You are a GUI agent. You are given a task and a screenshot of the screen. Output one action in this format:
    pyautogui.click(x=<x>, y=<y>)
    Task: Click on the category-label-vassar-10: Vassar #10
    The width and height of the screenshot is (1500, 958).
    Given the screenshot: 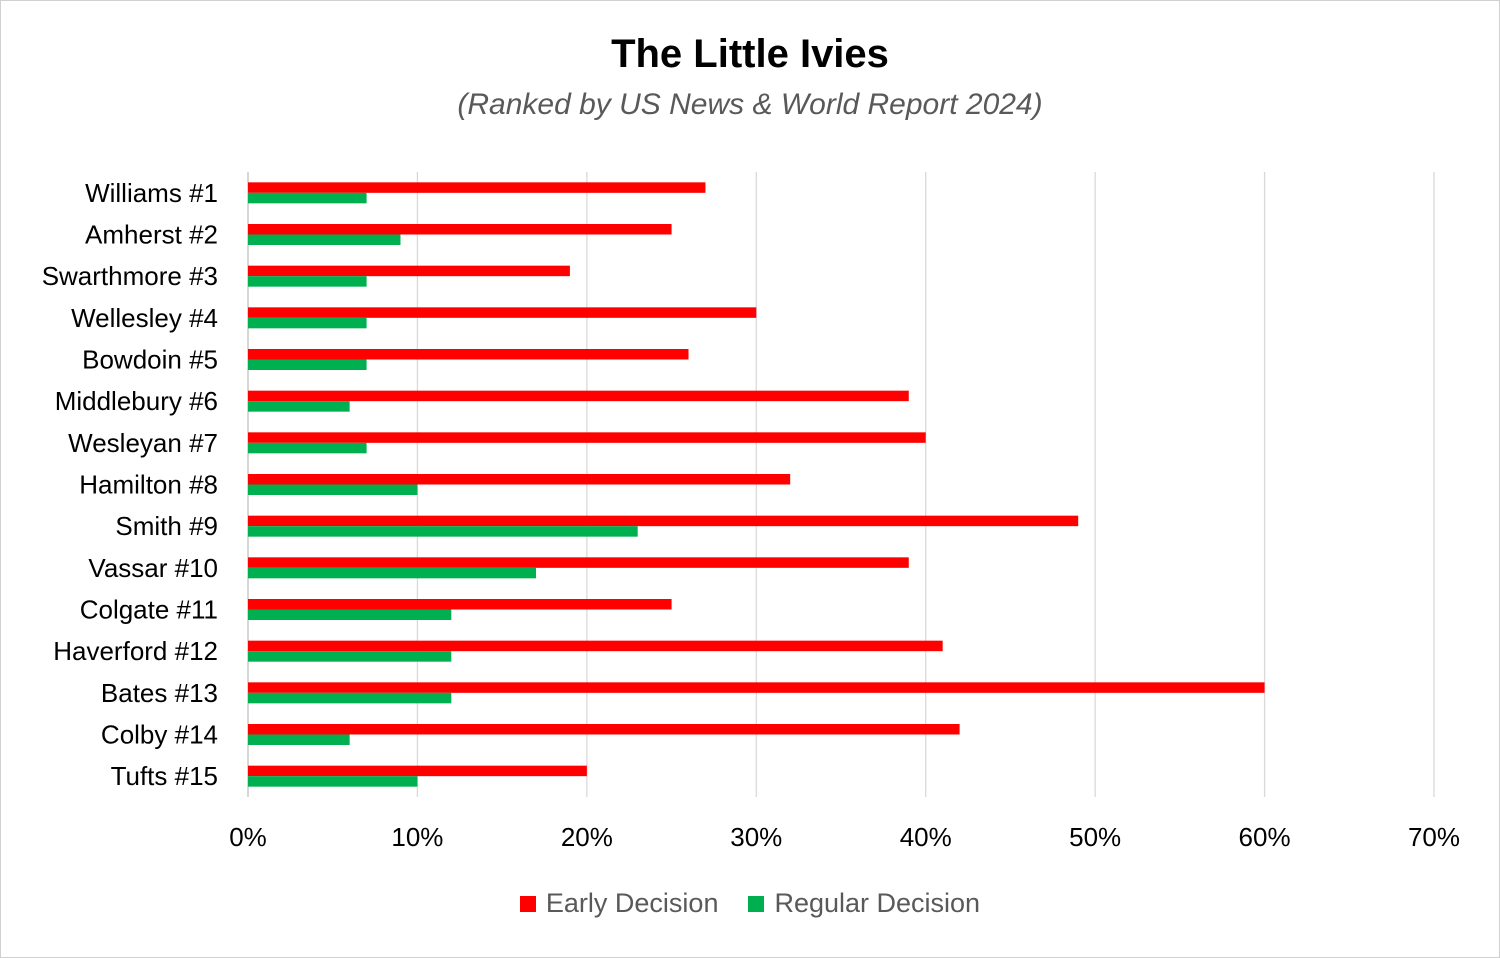 What is the action you would take?
    pyautogui.click(x=153, y=568)
    